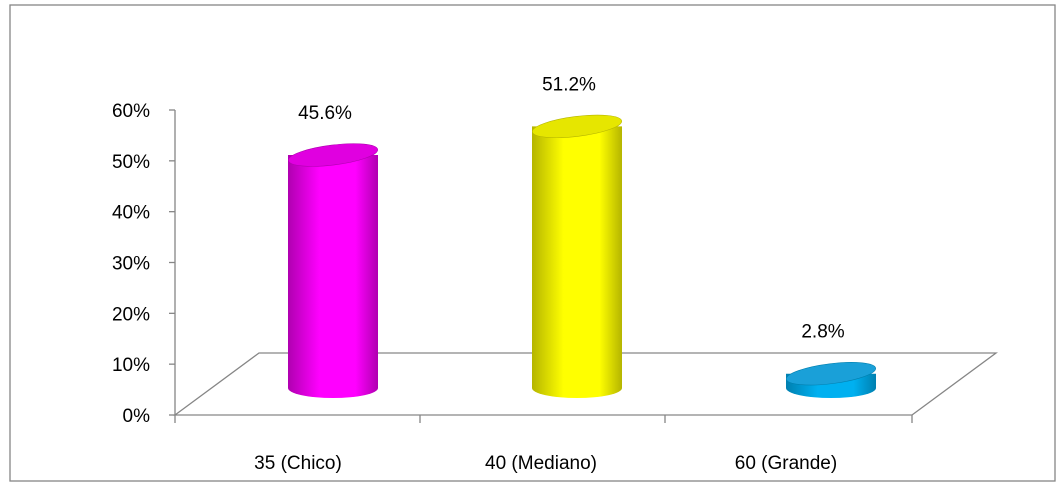 This screenshot has width=1058, height=482. What do you see at coordinates (541, 463) in the screenshot?
I see `x-tick-label: 40 (Mediano)` at bounding box center [541, 463].